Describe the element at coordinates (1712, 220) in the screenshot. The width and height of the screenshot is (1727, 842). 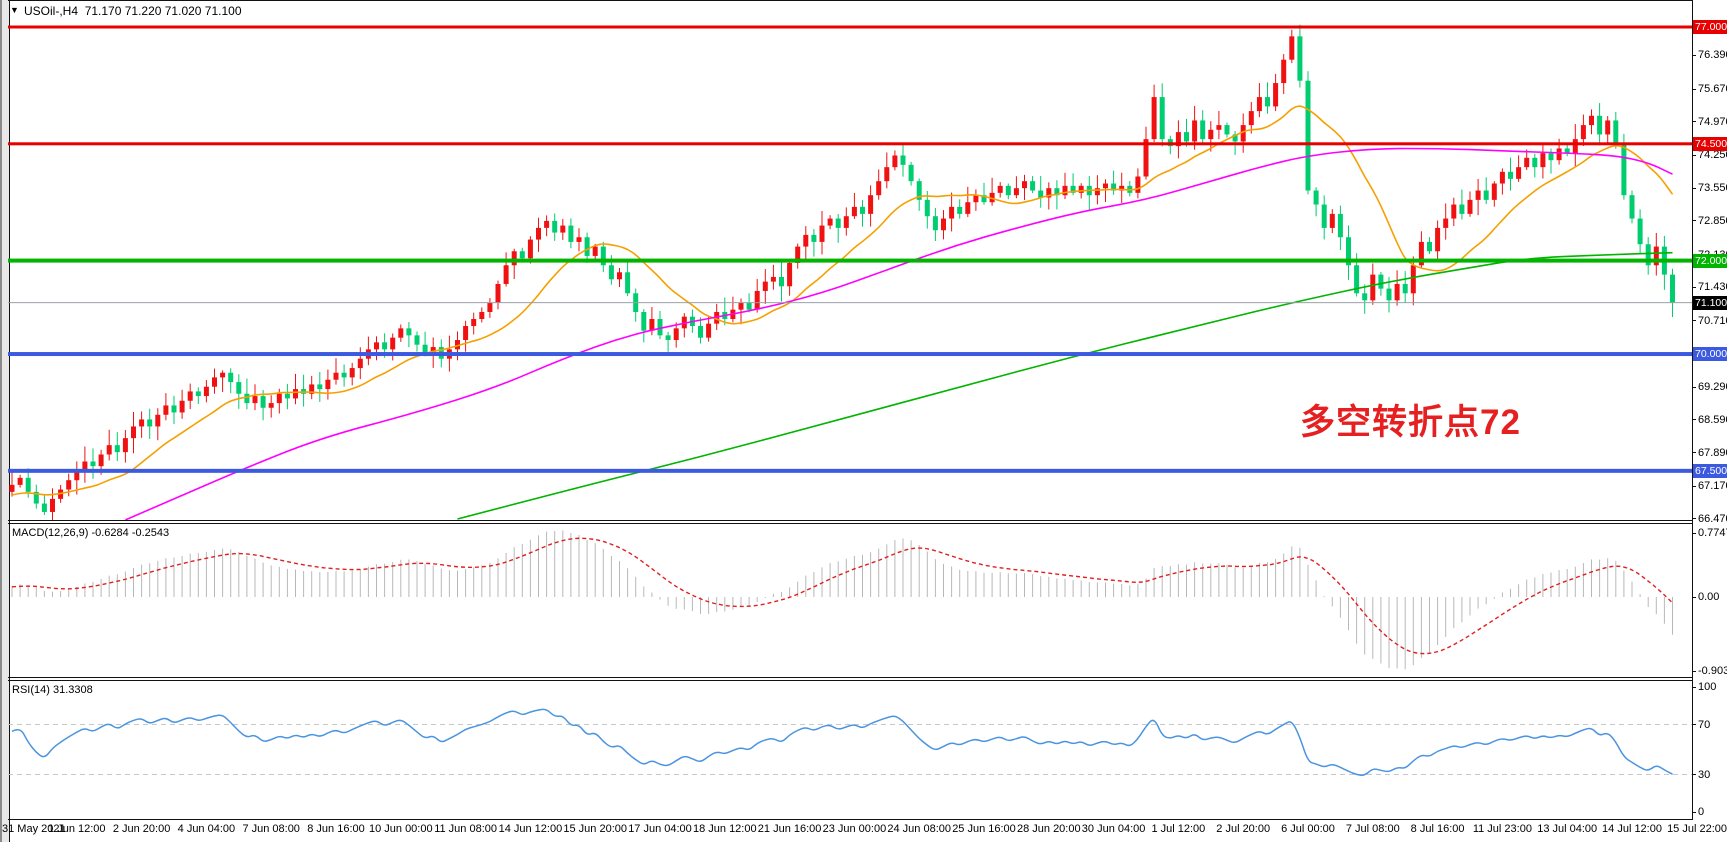
I see `price-tick-label: 72.850` at that location.